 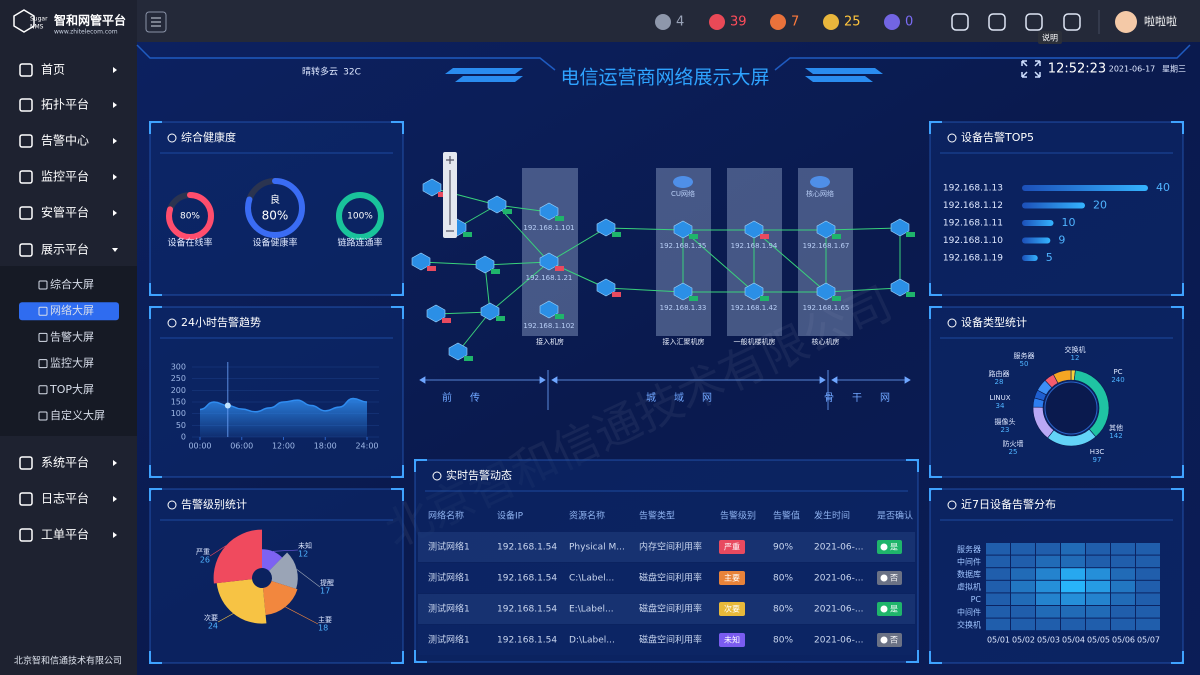 I want to click on y-tick-label: 50, so click(x=181, y=425).